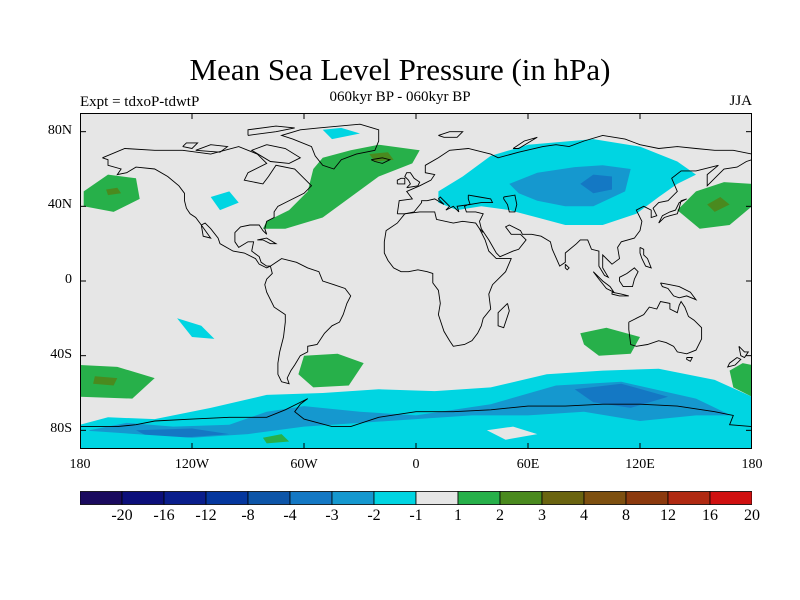 This screenshot has width=800, height=600. I want to click on colorbar-label: -2, so click(374, 515).